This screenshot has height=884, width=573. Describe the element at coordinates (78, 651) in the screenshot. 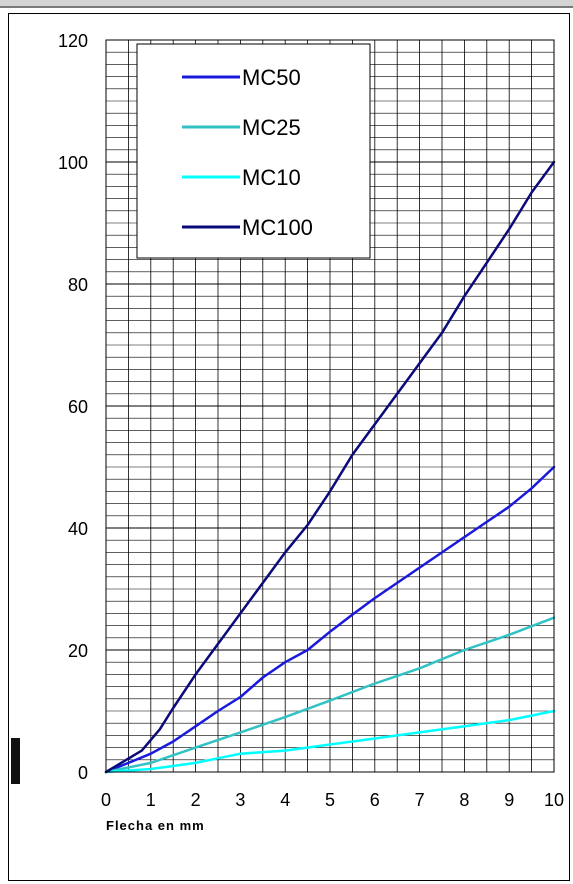

I see `y-tick-label: 20` at that location.